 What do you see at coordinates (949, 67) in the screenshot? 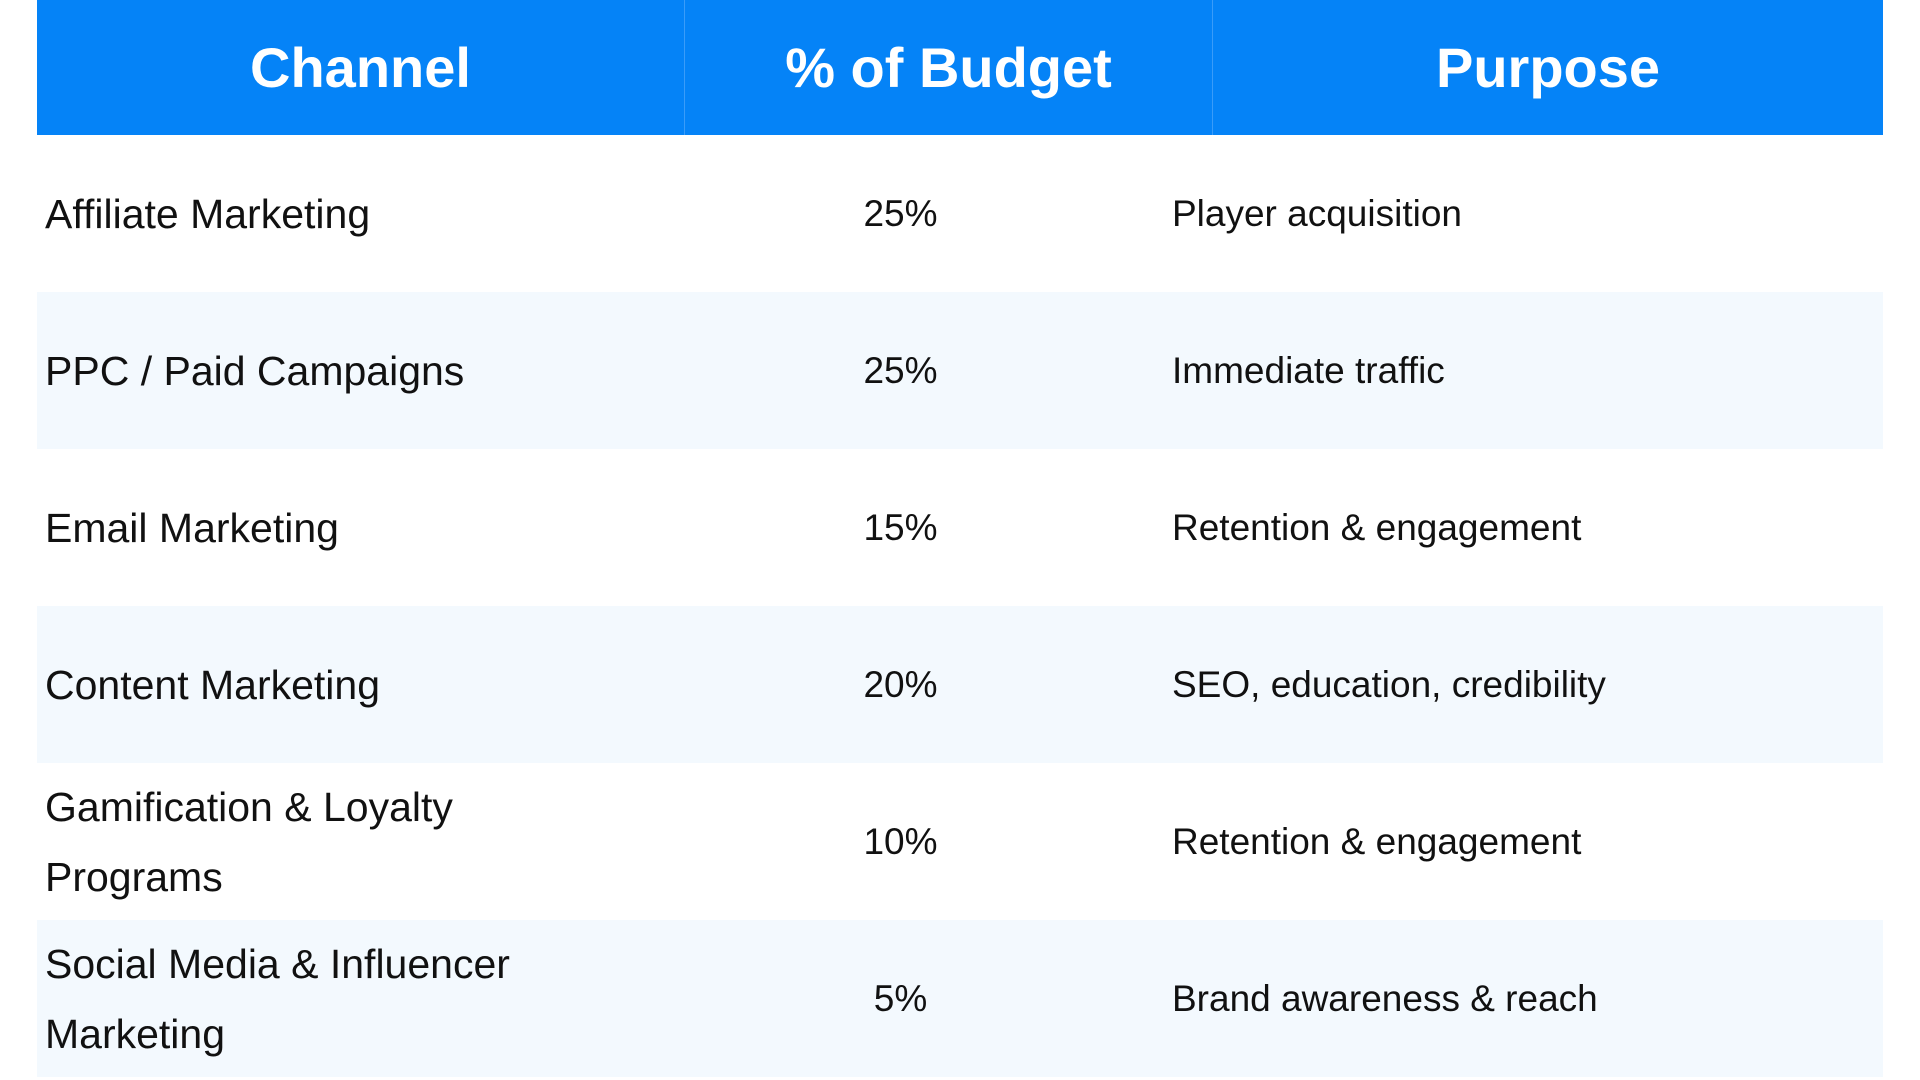
I see `header-budget: % of Budget` at bounding box center [949, 67].